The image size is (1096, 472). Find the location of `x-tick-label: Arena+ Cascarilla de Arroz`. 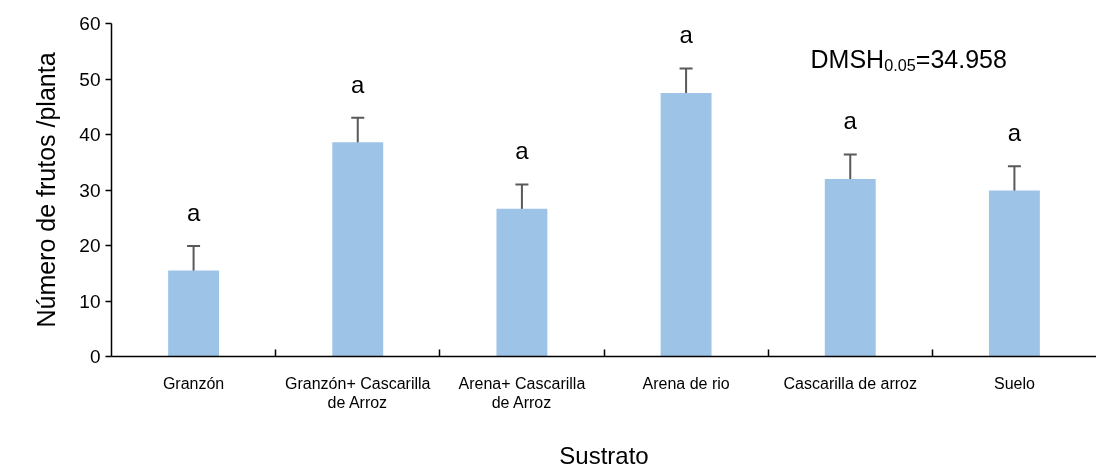

x-tick-label: Arena+ Cascarilla de Arroz is located at coordinates (522, 393).